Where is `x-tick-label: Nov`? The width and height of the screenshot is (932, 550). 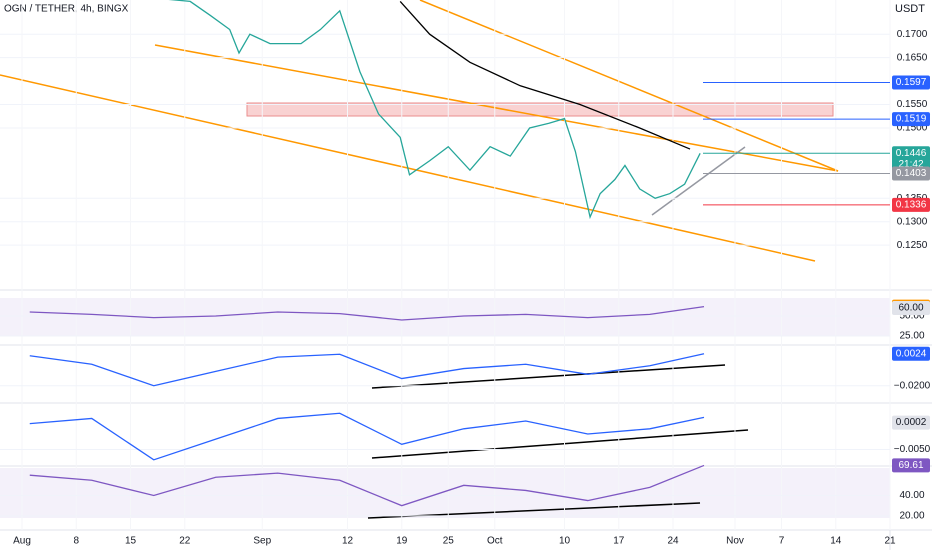
x-tick-label: Nov is located at coordinates (735, 541).